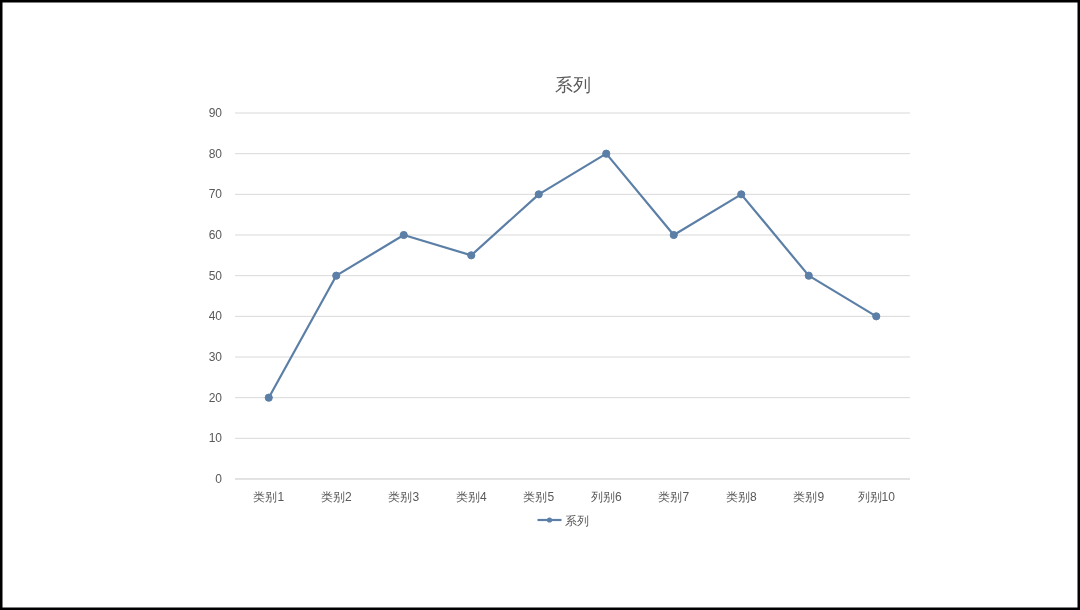  I want to click on y-tick-label: 70, so click(215, 194).